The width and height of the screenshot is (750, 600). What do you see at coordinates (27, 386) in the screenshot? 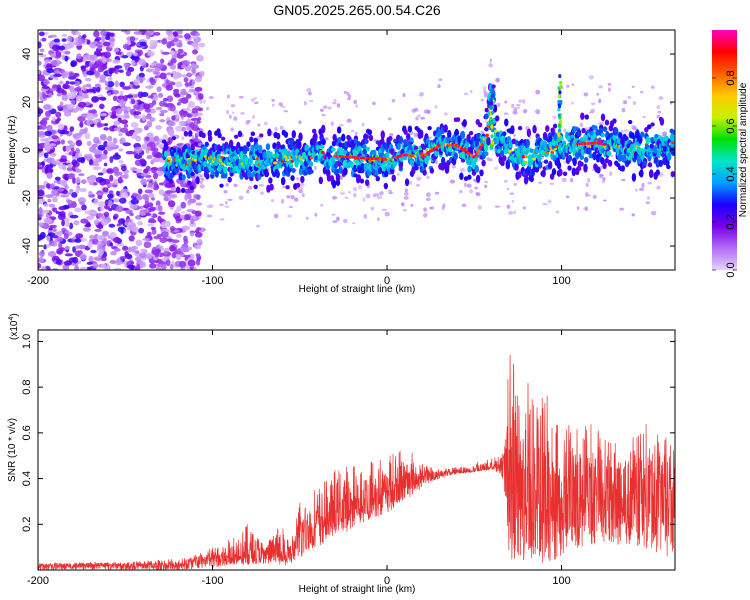
I see `y-tick-label: 0.8` at bounding box center [27, 386].